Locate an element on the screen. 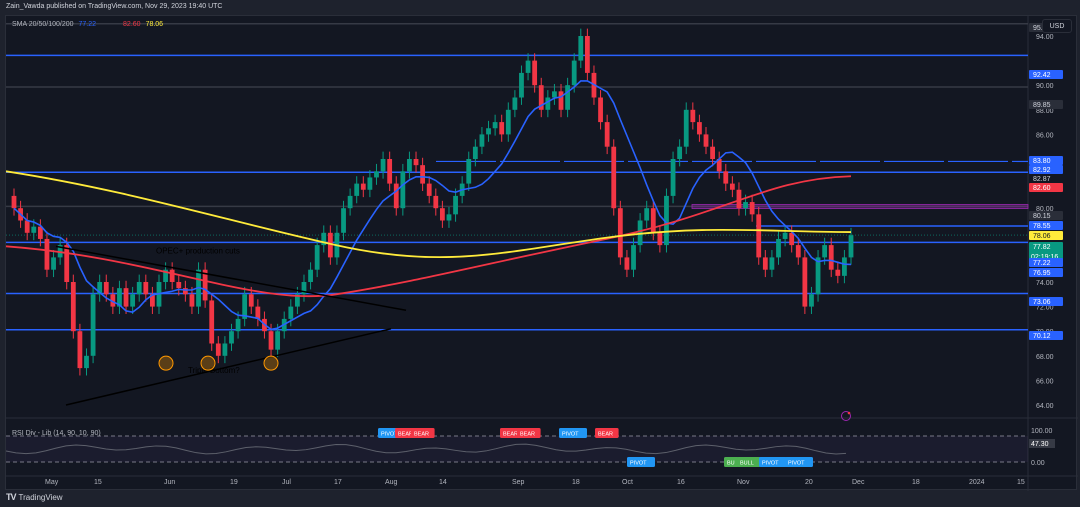  svg-text: 89.85 is located at coordinates (1042, 105).